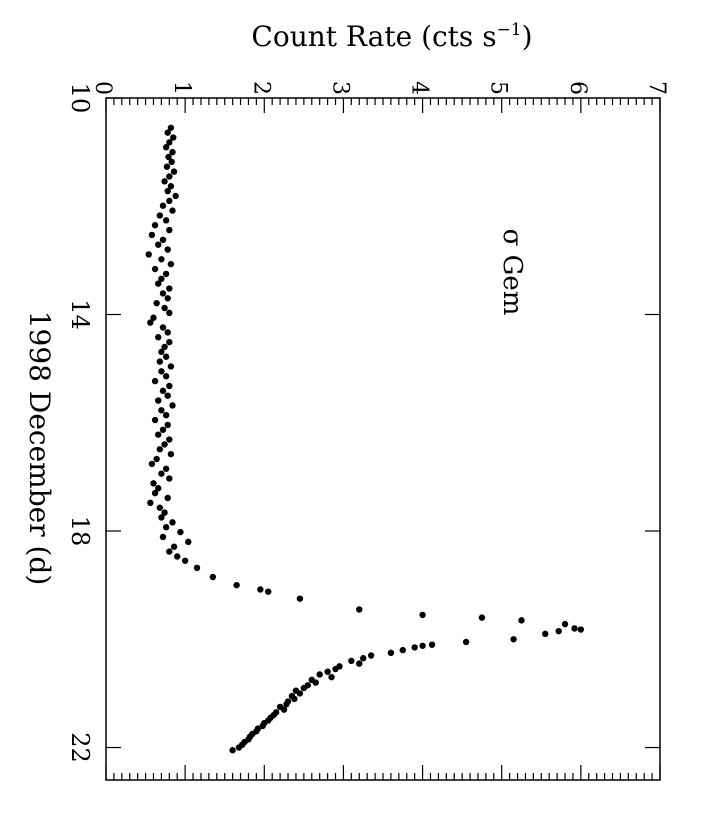 The width and height of the screenshot is (703, 813). What do you see at coordinates (102, 88) in the screenshot?
I see `y-tick-label: 0` at bounding box center [102, 88].